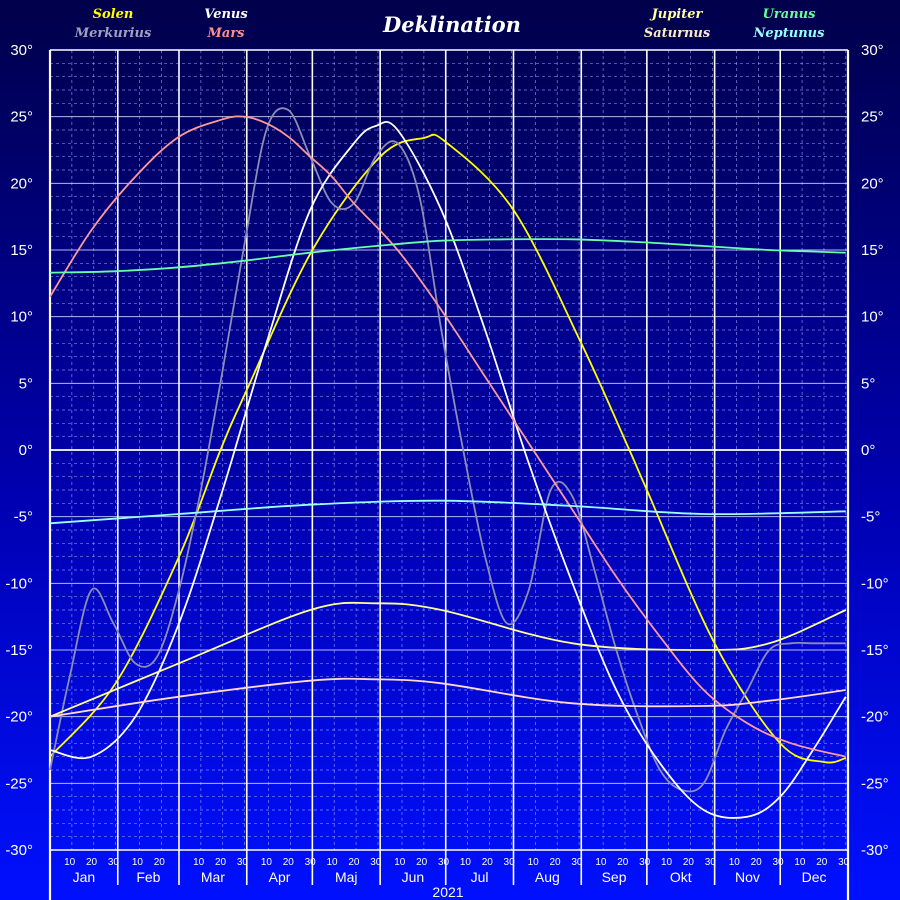 This screenshot has width=900, height=900. What do you see at coordinates (19, 650) in the screenshot?
I see `y-tick-label-left: -15°` at bounding box center [19, 650].